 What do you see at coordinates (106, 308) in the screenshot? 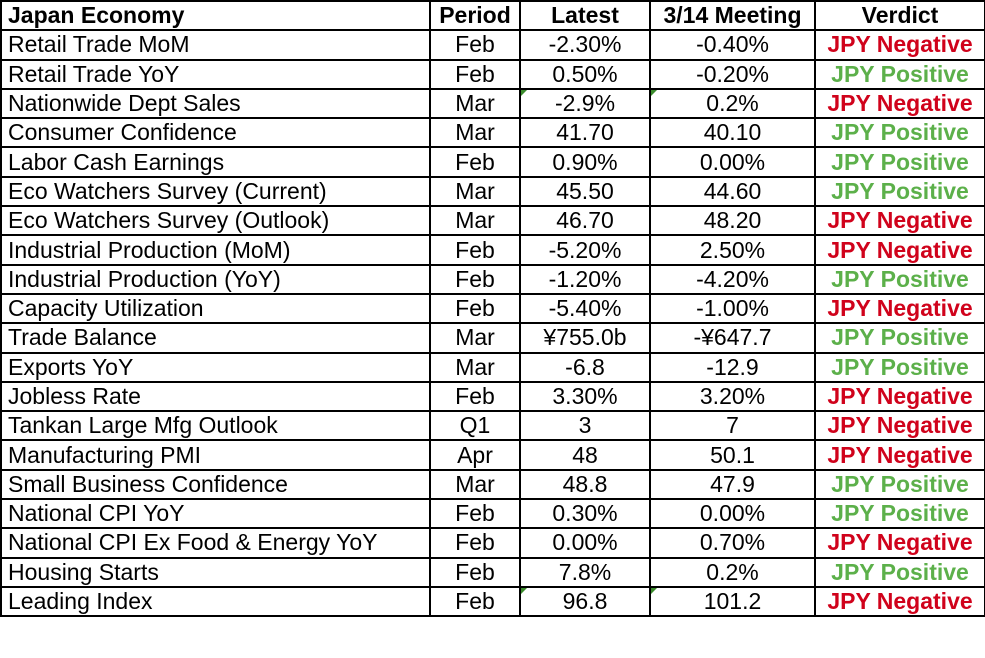
I see `indicator-cell-text: Capacity Utilization` at bounding box center [106, 308].